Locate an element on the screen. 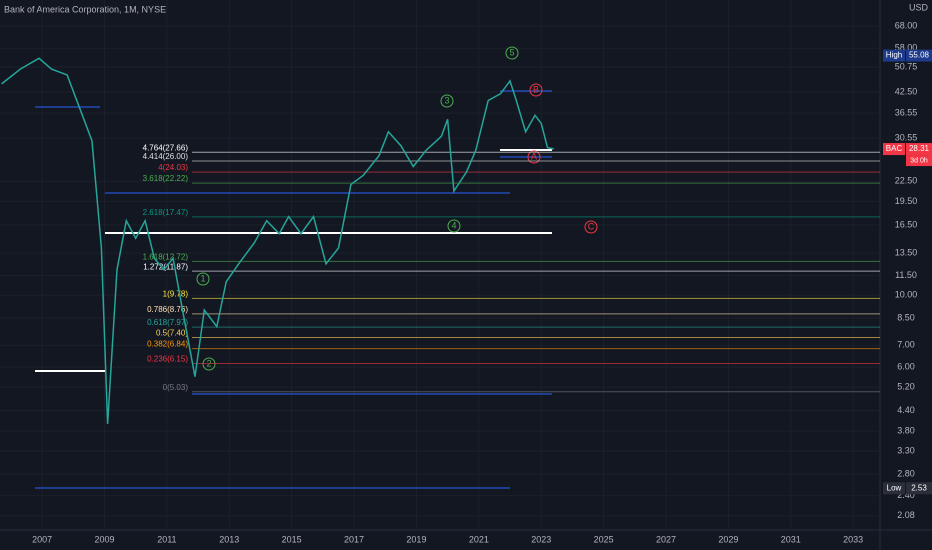 The height and width of the screenshot is (550, 932). price-tag-value: 28.31 is located at coordinates (919, 148).